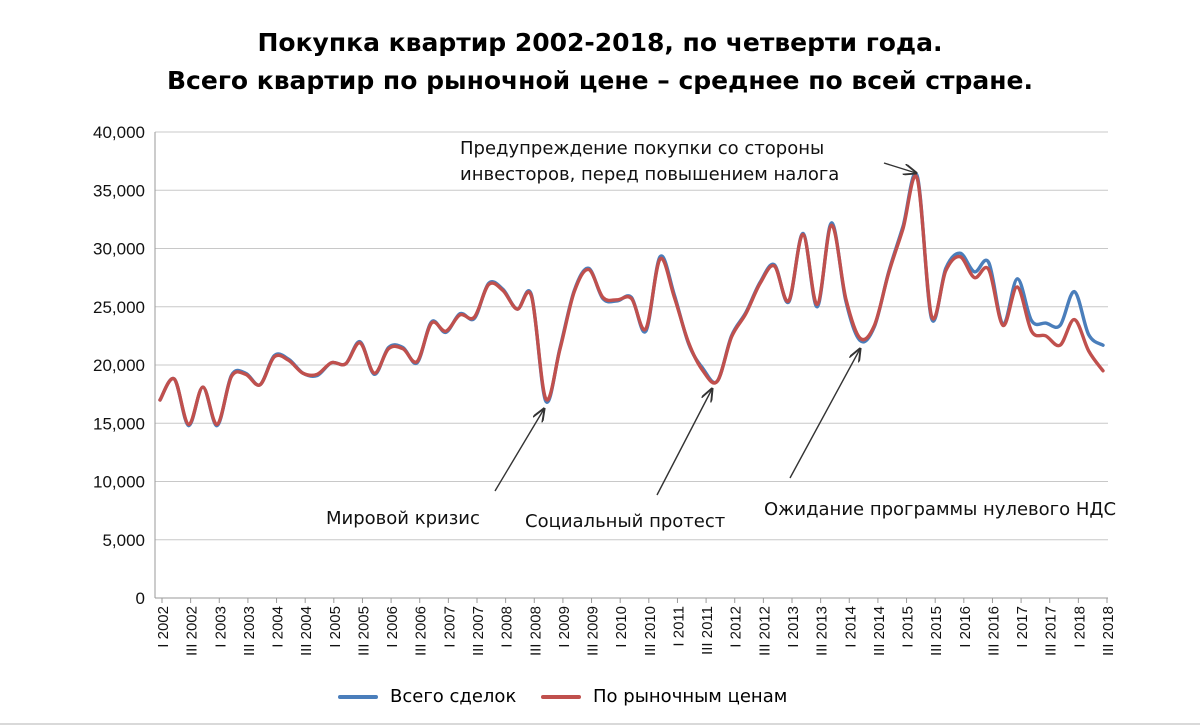  What do you see at coordinates (449, 627) in the screenshot?
I see `x-tick-label: I 2007` at bounding box center [449, 627].